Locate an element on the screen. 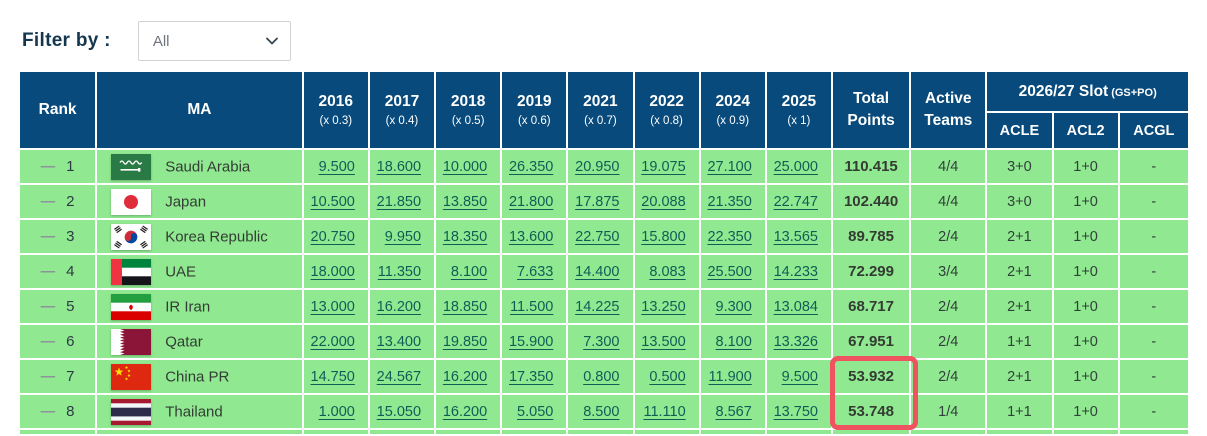 The height and width of the screenshot is (436, 1207). year-points-link: 24.567 is located at coordinates (399, 376).